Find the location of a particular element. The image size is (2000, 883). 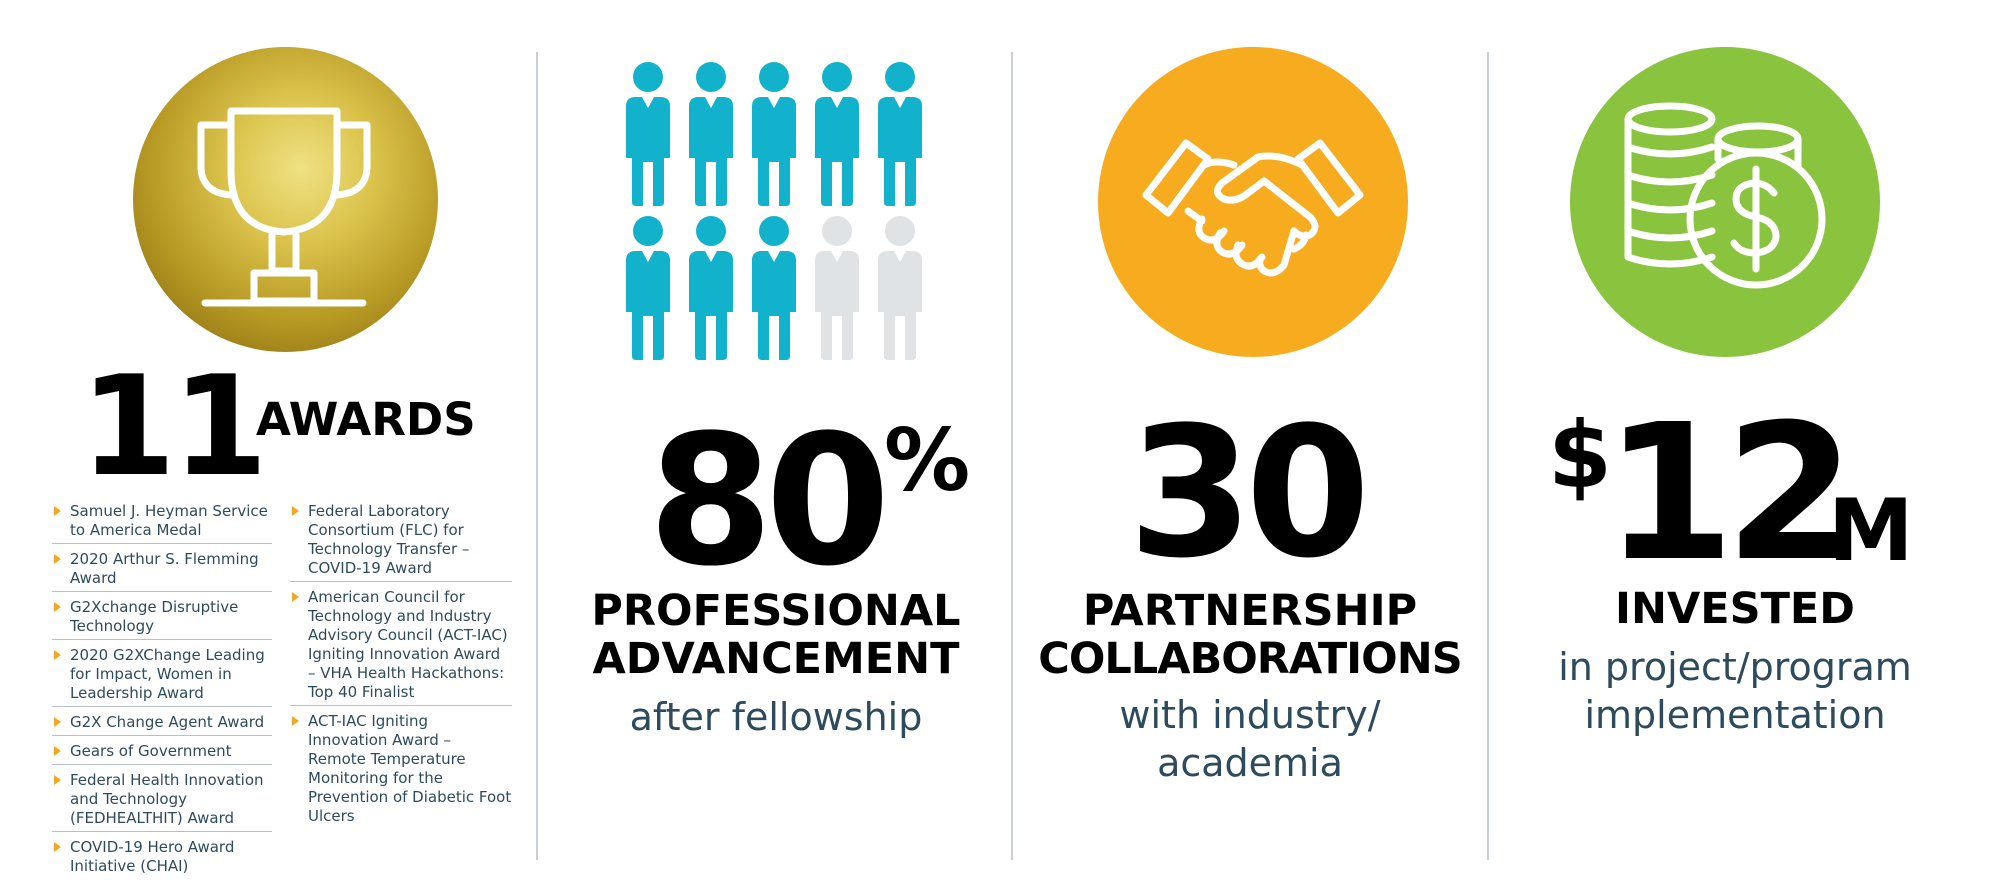

trophy-badge is located at coordinates (285, 199).